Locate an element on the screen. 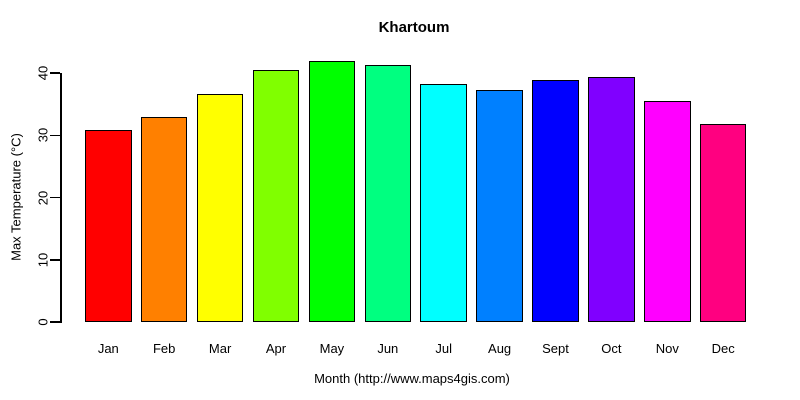 This screenshot has width=800, height=400. x-category-label: Mar is located at coordinates (220, 348).